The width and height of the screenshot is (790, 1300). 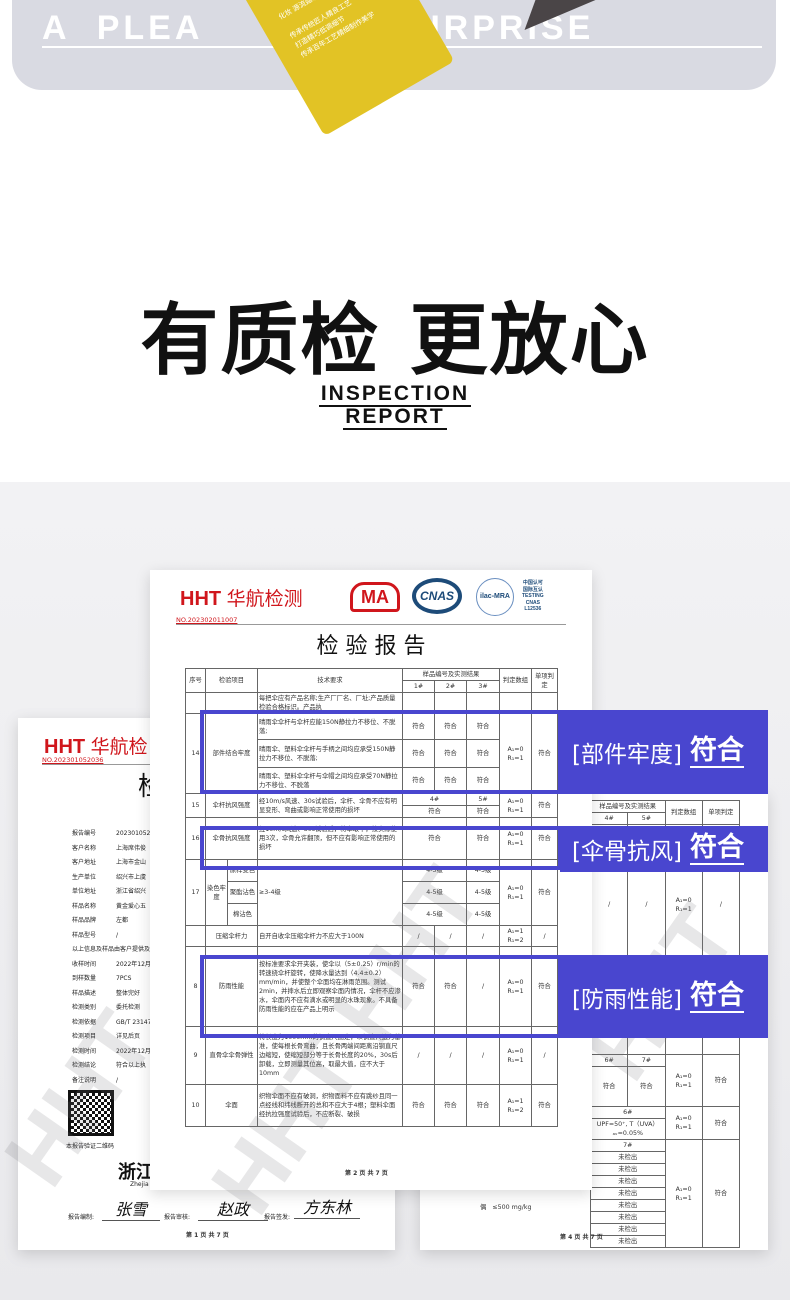 What do you see at coordinates (84, 1036) in the screenshot?
I see `field-label: 检测项目` at bounding box center [84, 1036].